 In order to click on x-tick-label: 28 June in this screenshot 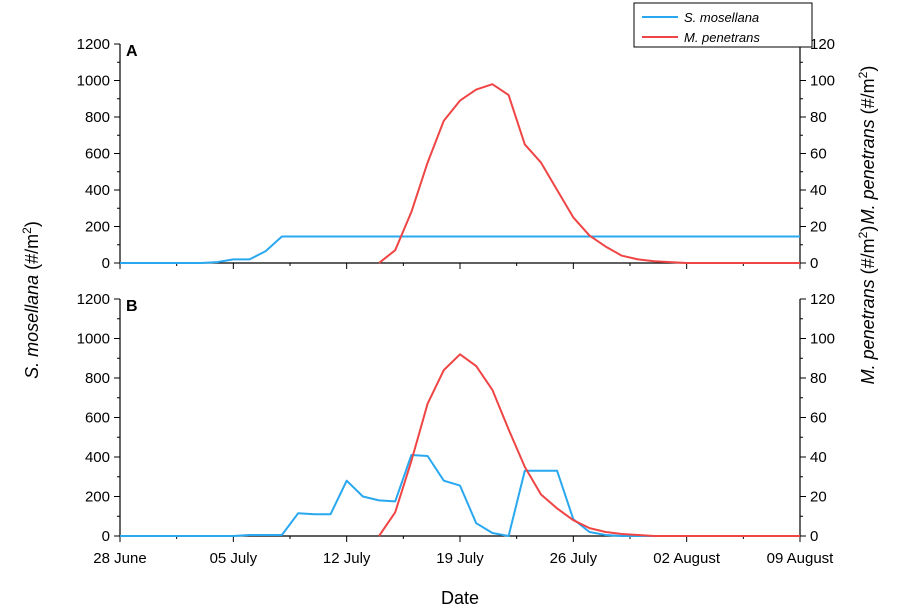, I will do `click(119, 558)`.